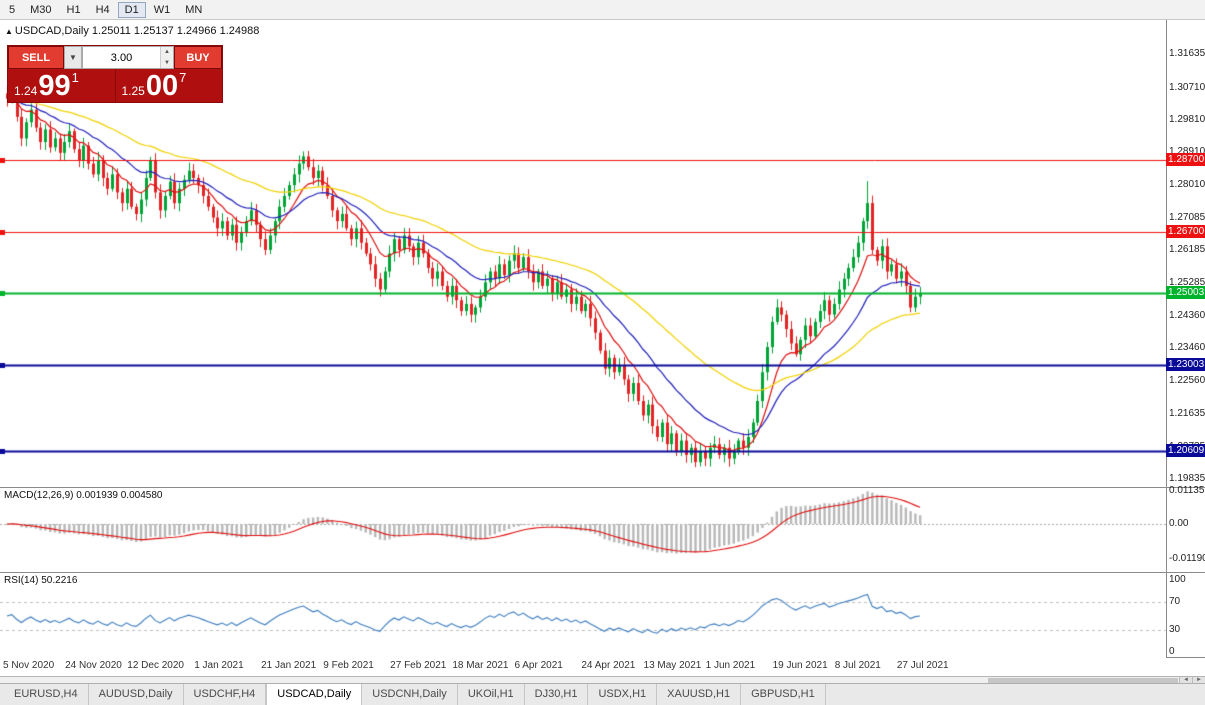  What do you see at coordinates (1172, 651) in the screenshot?
I see `rsi-axis-tick: 0` at bounding box center [1172, 651].